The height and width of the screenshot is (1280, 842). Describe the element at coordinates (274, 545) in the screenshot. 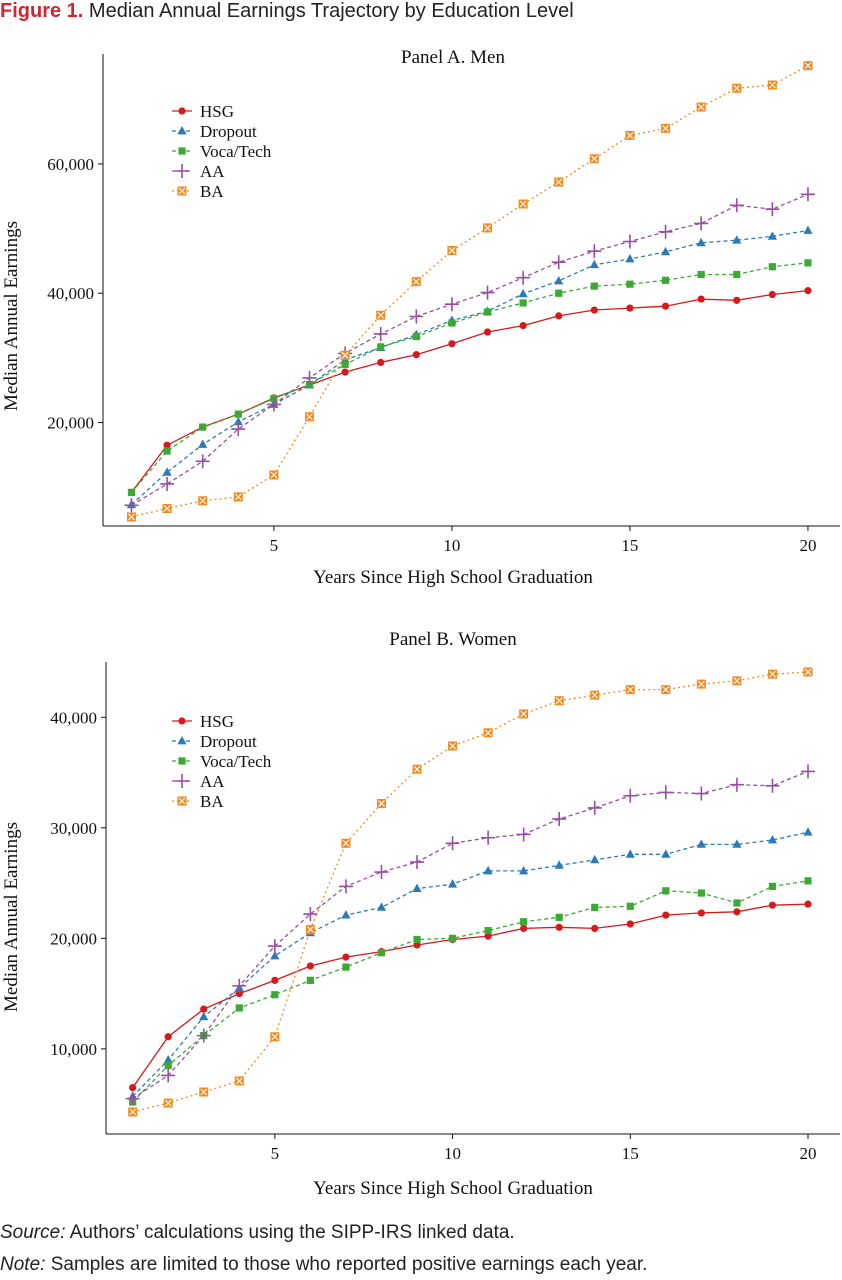

I see `panel-a-x-tick-label: 5` at that location.